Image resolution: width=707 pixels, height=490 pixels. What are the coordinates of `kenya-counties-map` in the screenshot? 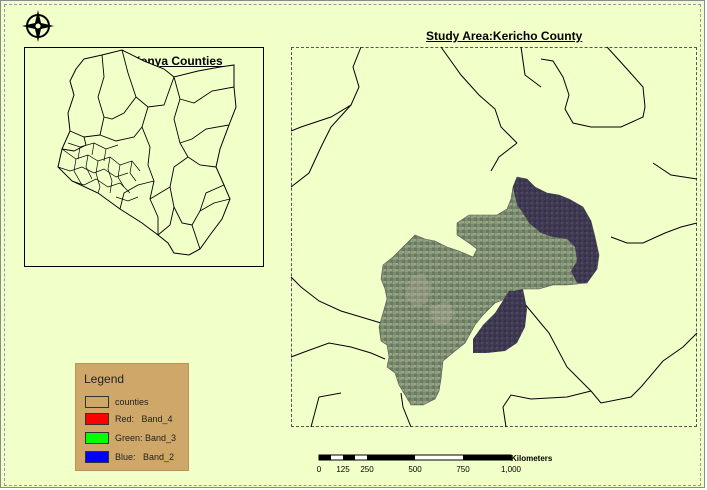 It's located at (147, 152).